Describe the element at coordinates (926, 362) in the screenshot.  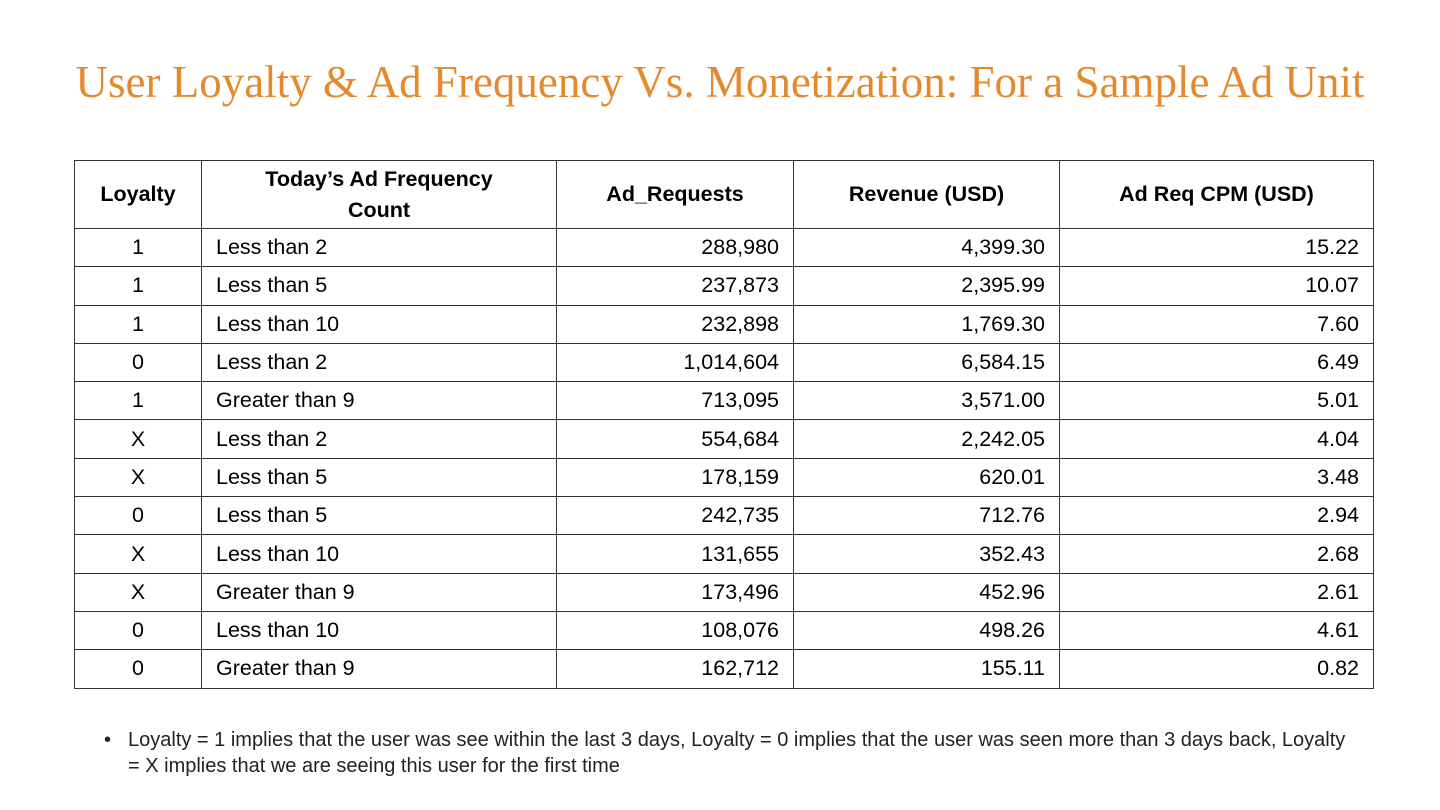
I see `cell-revenue: 6,584.15` at that location.